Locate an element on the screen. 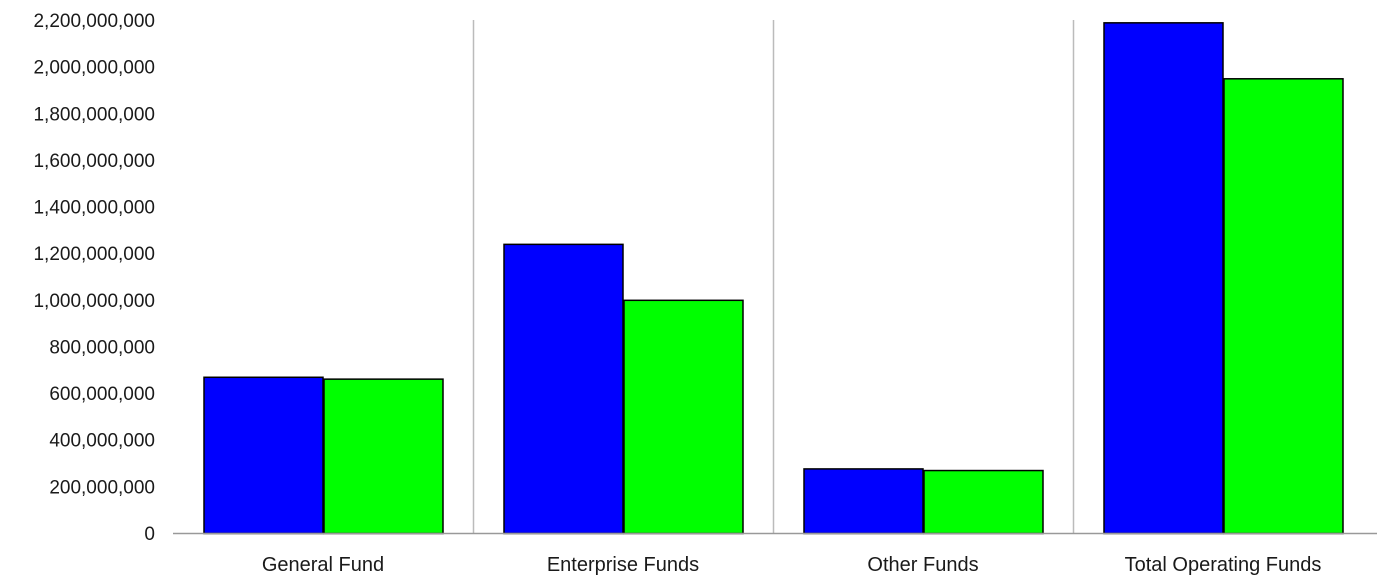 This screenshot has height=583, width=1382. y-tick-label: 1,000,000,000 is located at coordinates (94, 301).